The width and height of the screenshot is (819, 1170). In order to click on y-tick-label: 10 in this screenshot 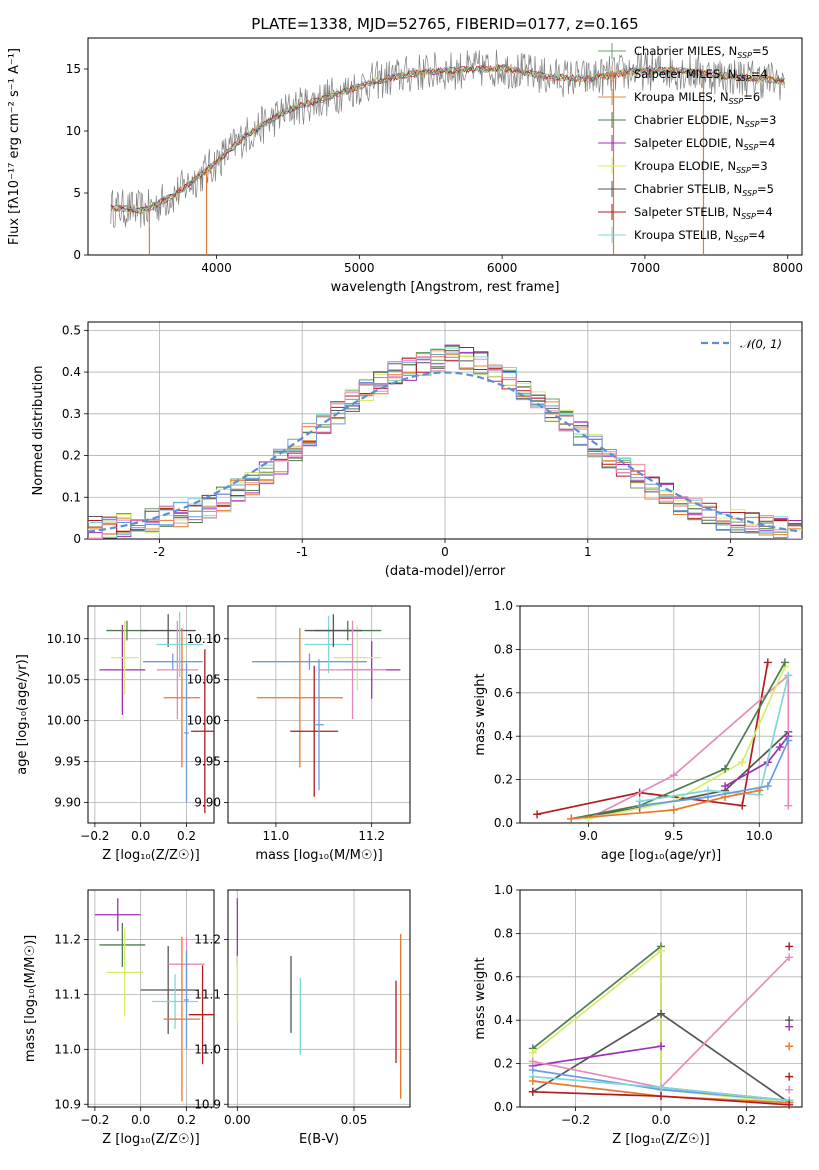, I will do `click(73, 131)`.